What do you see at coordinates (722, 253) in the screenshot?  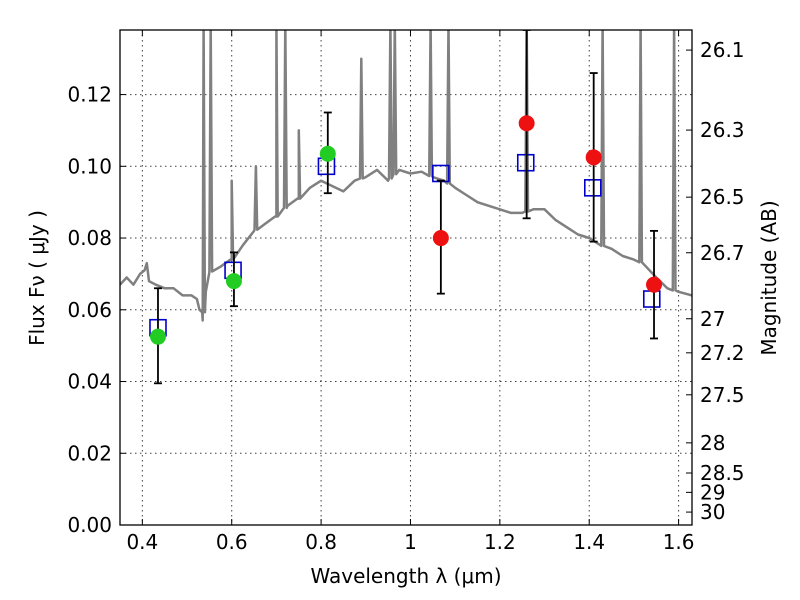 I see `y2-tick-label: 26.7` at bounding box center [722, 253].